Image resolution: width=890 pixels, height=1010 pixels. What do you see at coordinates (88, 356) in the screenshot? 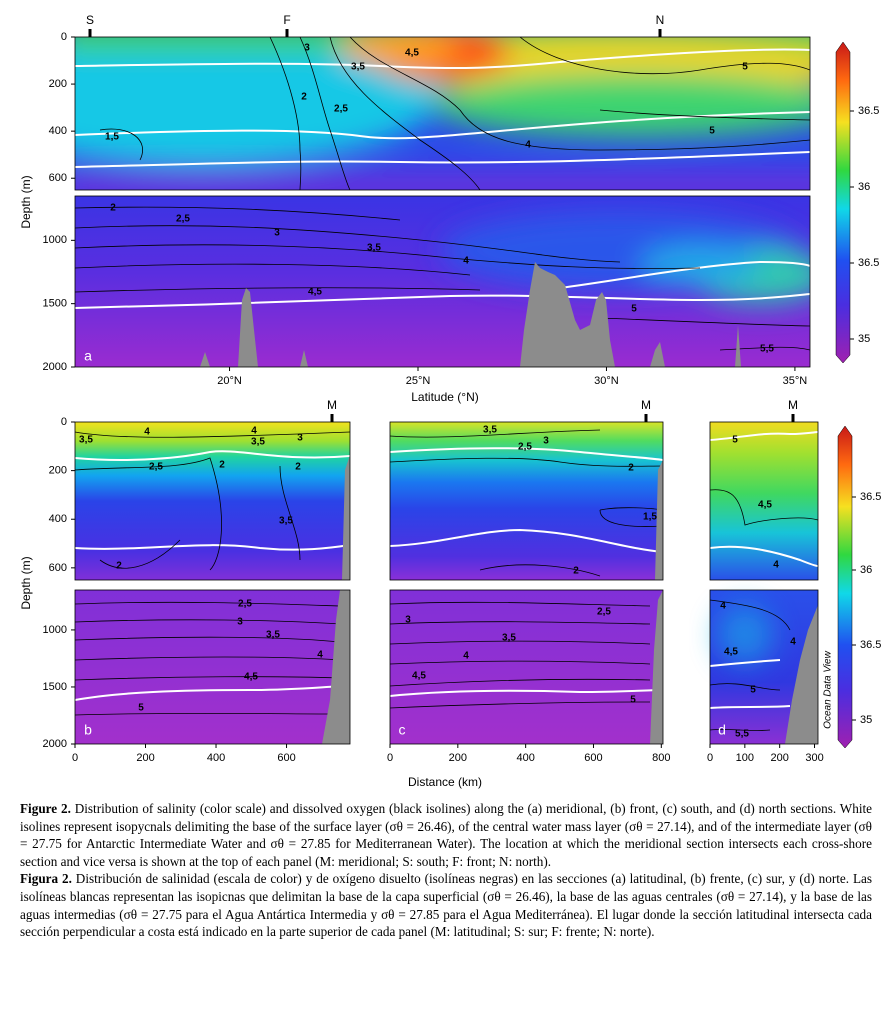
I see `panel-letter: a` at bounding box center [88, 356].